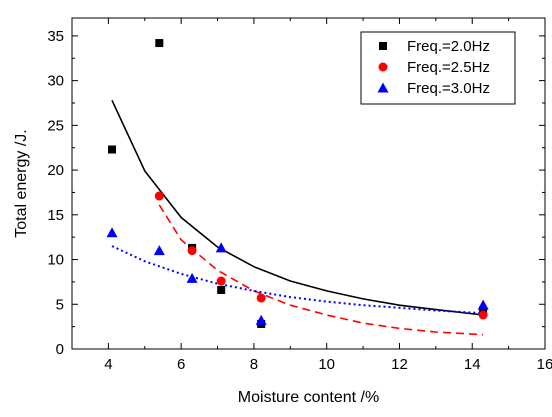 This screenshot has height=417, width=552. I want to click on x-tick-label: 10, so click(326, 364).